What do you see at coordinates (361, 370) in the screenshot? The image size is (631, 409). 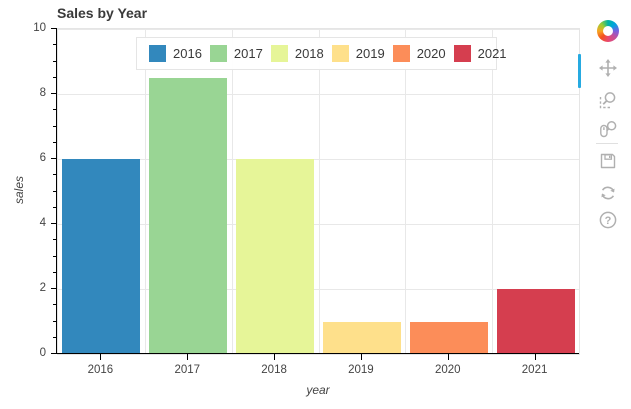 I see `x-tick-label: 2019` at bounding box center [361, 370].